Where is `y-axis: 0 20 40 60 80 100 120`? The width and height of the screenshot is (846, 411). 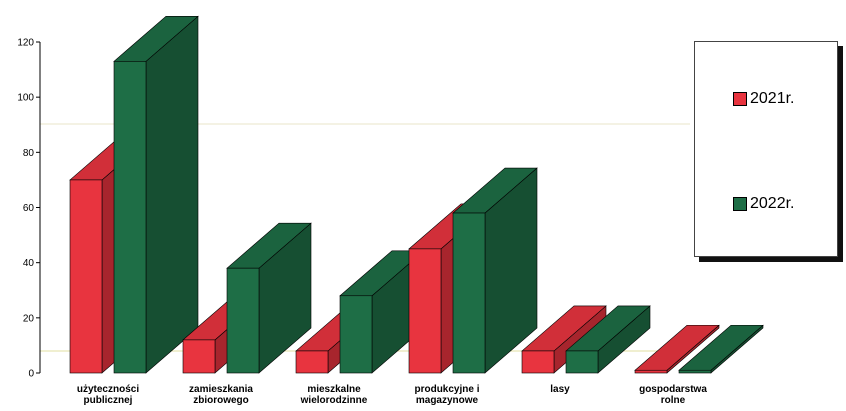
y-axis: 0 20 40 60 80 100 120 is located at coordinates (29, 209).